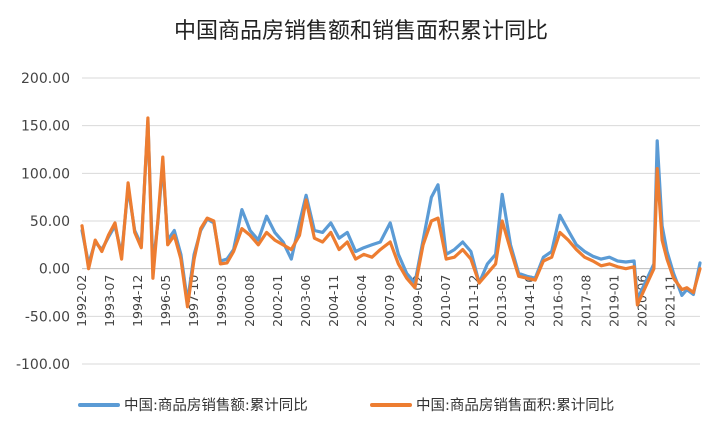 The width and height of the screenshot is (722, 434). Describe the element at coordinates (109, 301) in the screenshot. I see `x-tick-label: 1993-07` at that location.